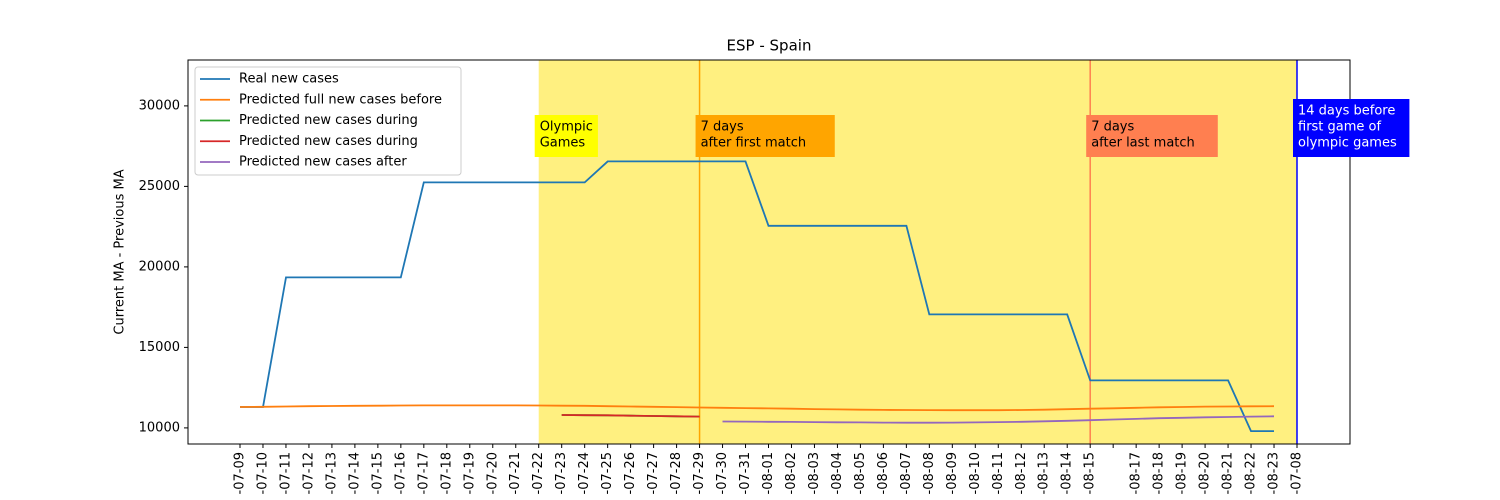 Image resolution: width=1500 pixels, height=500 pixels. I want to click on chart-title: ESP - Spain, so click(769, 46).